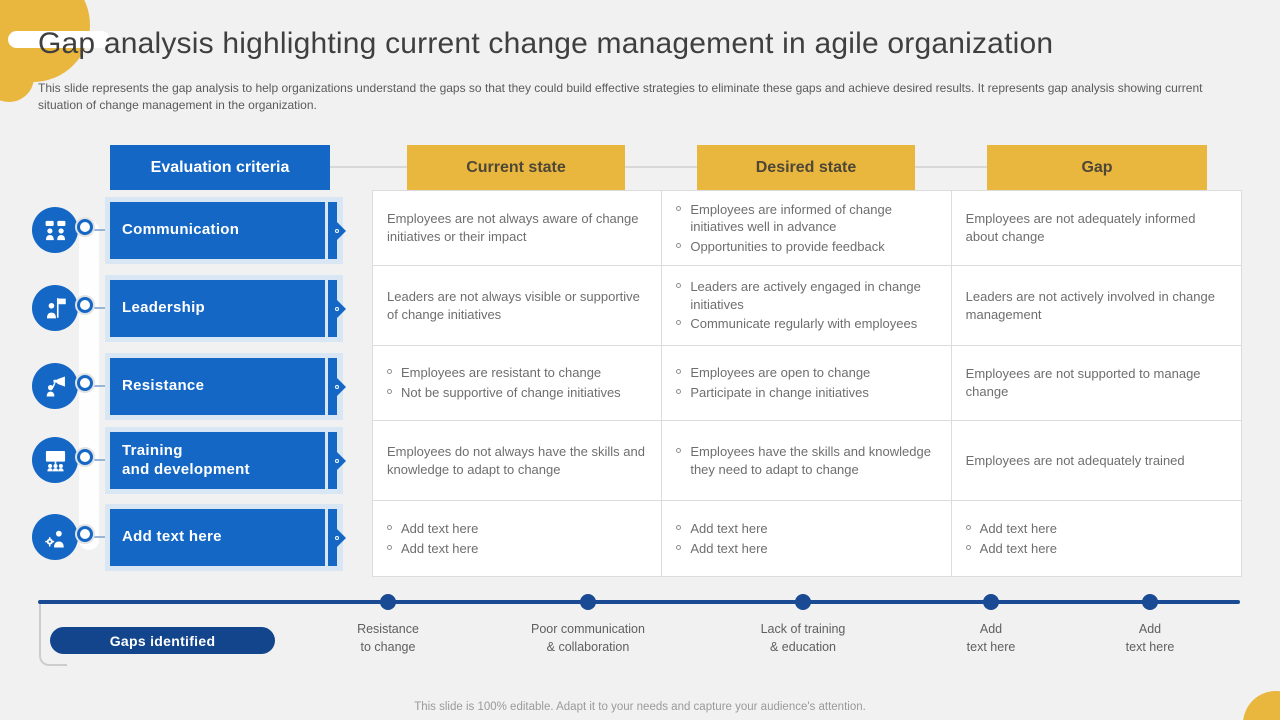 This screenshot has height=720, width=1280. What do you see at coordinates (53, 635) in the screenshot?
I see `timeline-bracket` at bounding box center [53, 635].